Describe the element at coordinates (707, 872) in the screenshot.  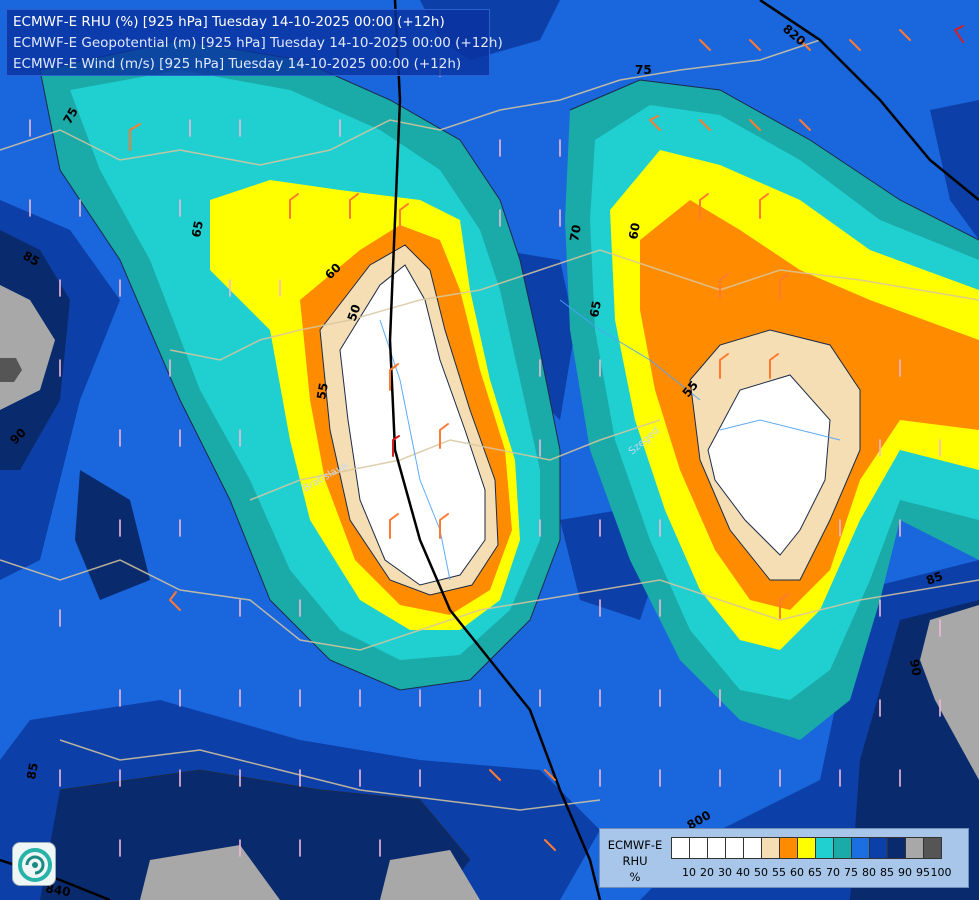
I see `legend-tick-1: 20` at that location.